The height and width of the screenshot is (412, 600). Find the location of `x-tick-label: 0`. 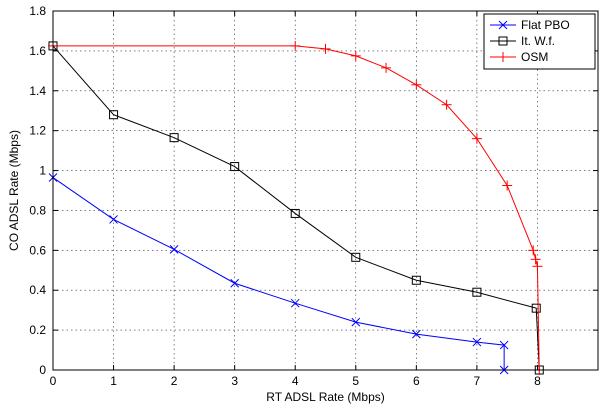

x-tick-label: 0 is located at coordinates (53, 381).